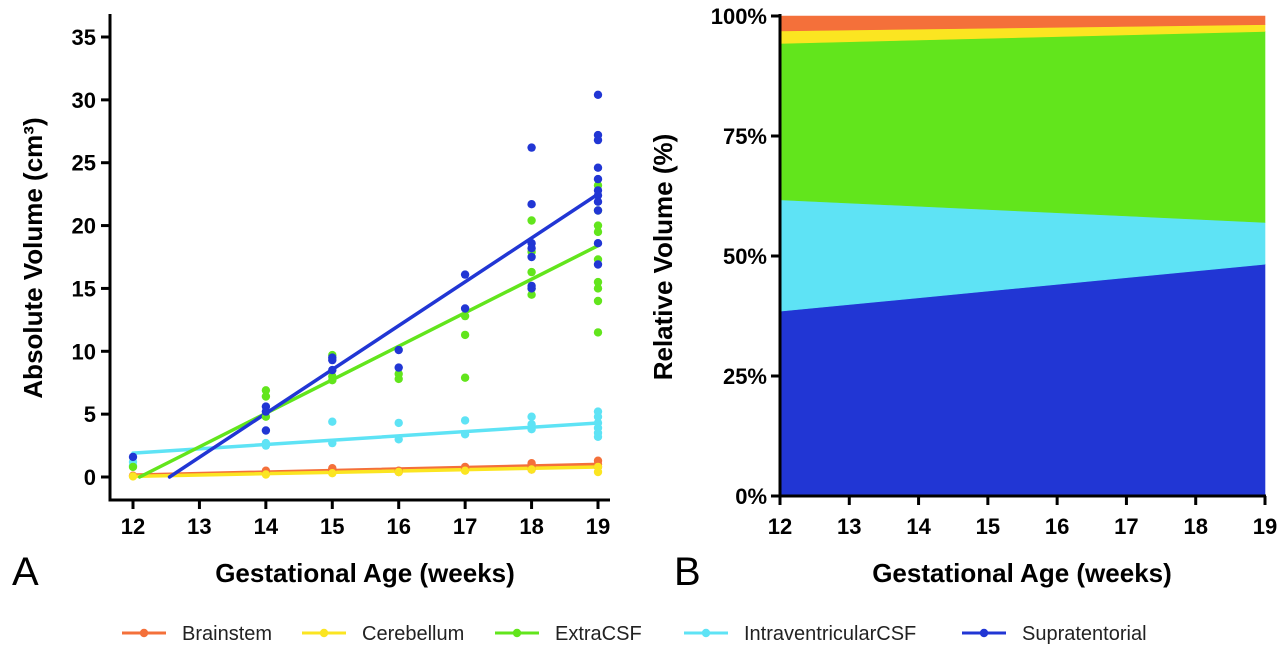 This screenshot has width=1280, height=649. What do you see at coordinates (830, 634) in the screenshot?
I see `legend-label-intraventricularcsf: IntraventricularCSF` at bounding box center [830, 634].